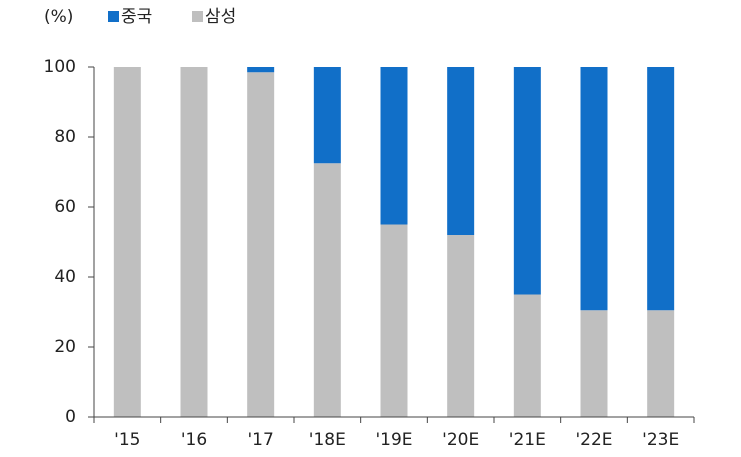 The width and height of the screenshot is (741, 457). I want to click on legend-label: 삼성, so click(220, 17).